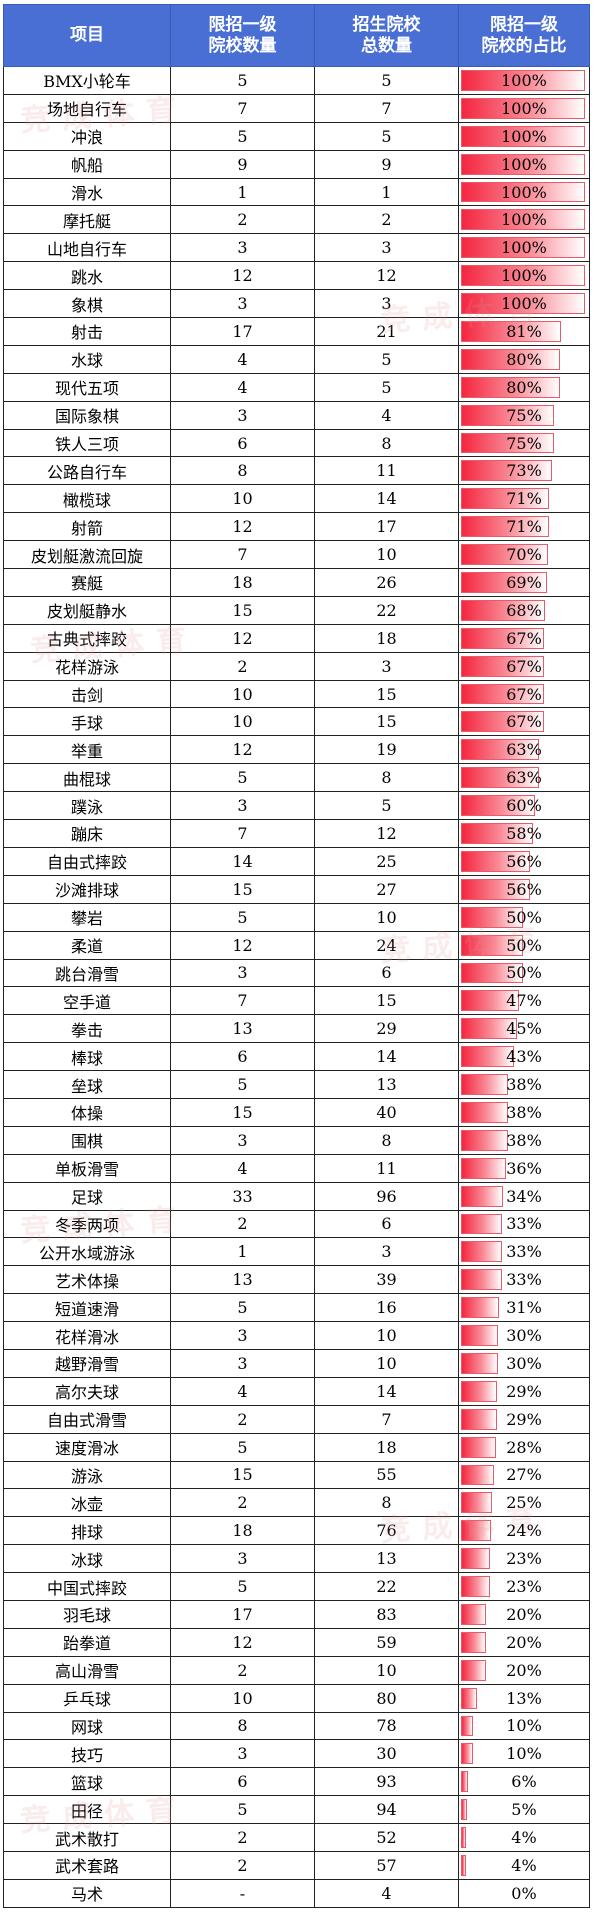 The image size is (595, 1912). What do you see at coordinates (87, 1782) in the screenshot?
I see `cell-sport-name: 篮球` at bounding box center [87, 1782].